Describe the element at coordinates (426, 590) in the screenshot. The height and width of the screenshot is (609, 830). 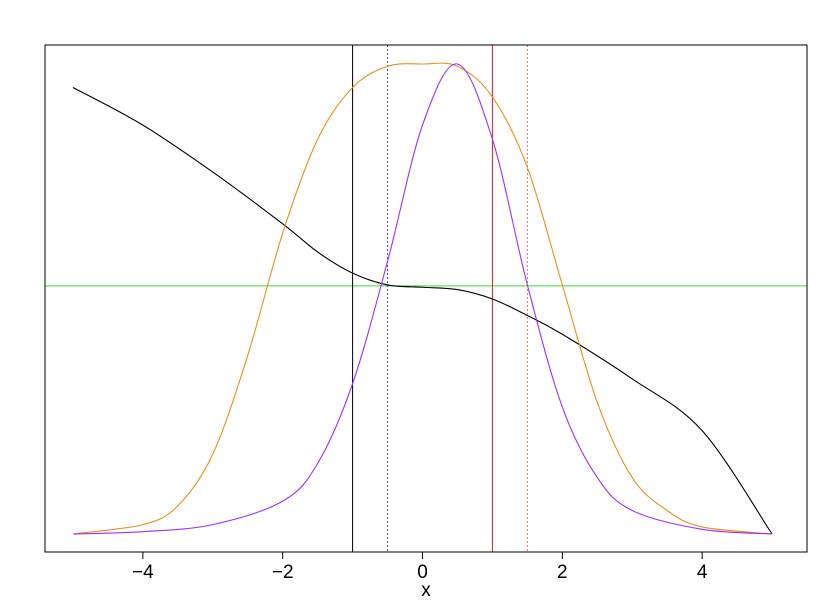
I see `x-axis-label: x` at that location.